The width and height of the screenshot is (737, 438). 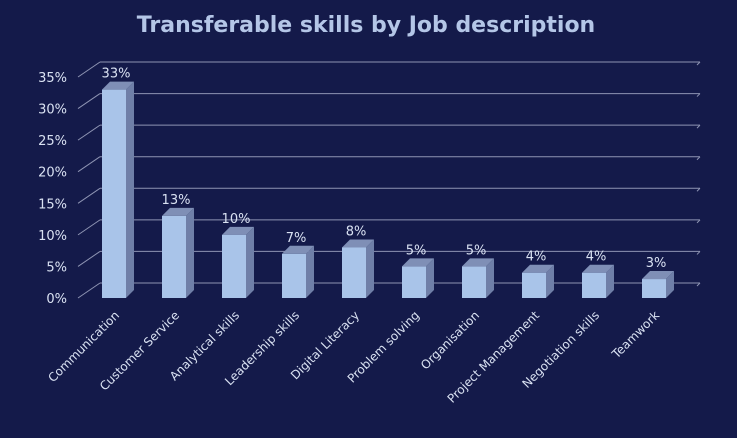 What do you see at coordinates (52, 173) in the screenshot?
I see `y-tick-label: 20%` at bounding box center [52, 173].